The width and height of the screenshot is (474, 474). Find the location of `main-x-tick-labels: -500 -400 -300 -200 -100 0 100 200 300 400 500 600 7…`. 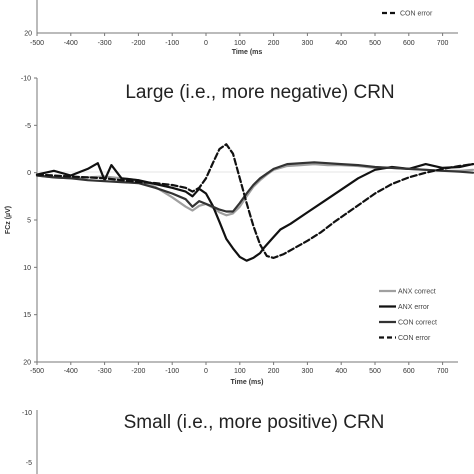

main-x-tick-labels: -500 -400 -300 -200 -100 0 100 200 300 400 500 600 7… is located at coordinates (239, 368).